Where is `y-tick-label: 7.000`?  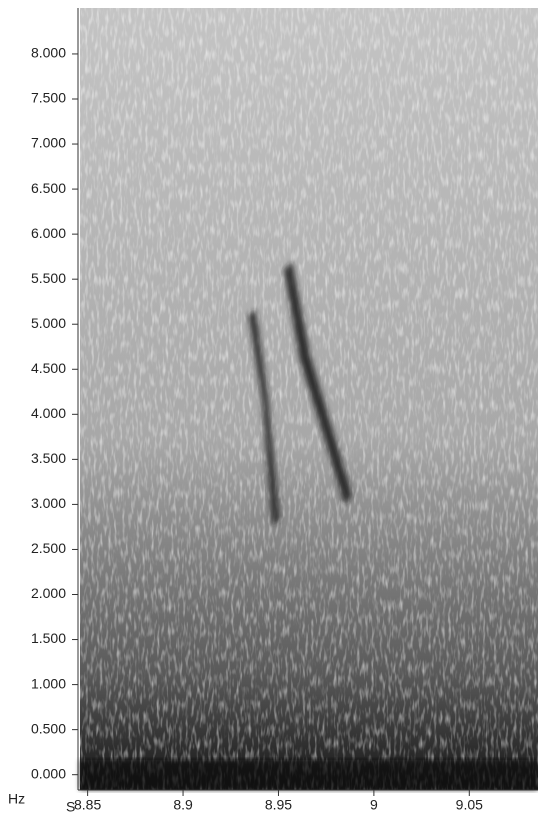 y-tick-label: 7.000 is located at coordinates (48, 143).